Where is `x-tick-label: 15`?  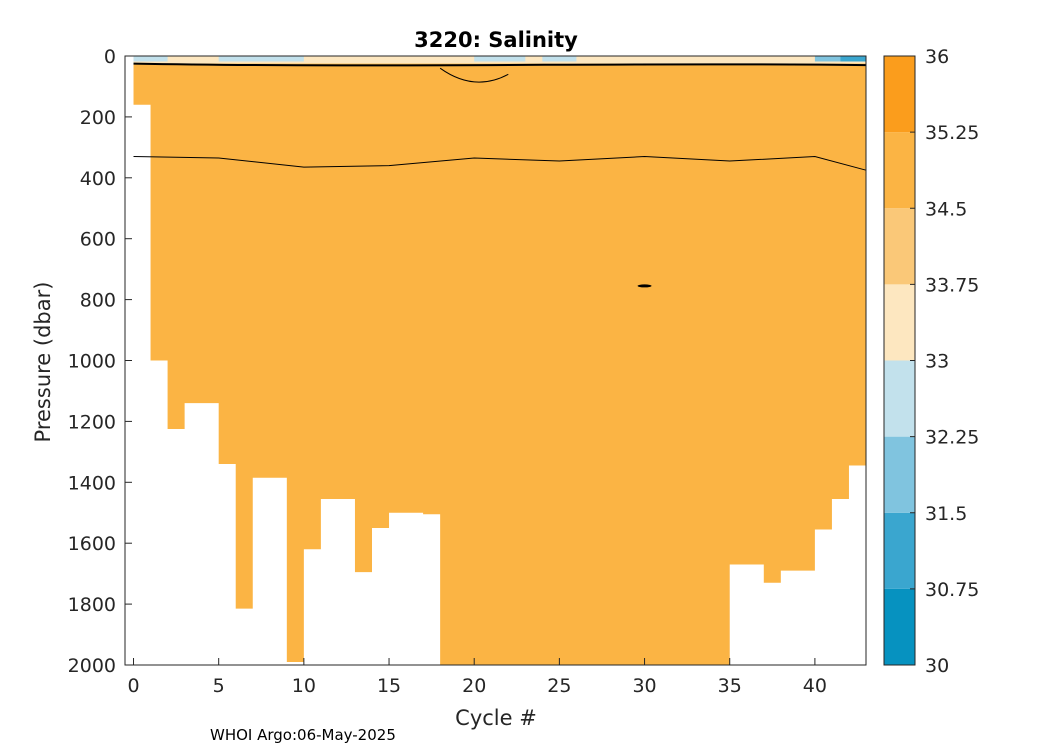 x-tick-label: 15 is located at coordinates (389, 686).